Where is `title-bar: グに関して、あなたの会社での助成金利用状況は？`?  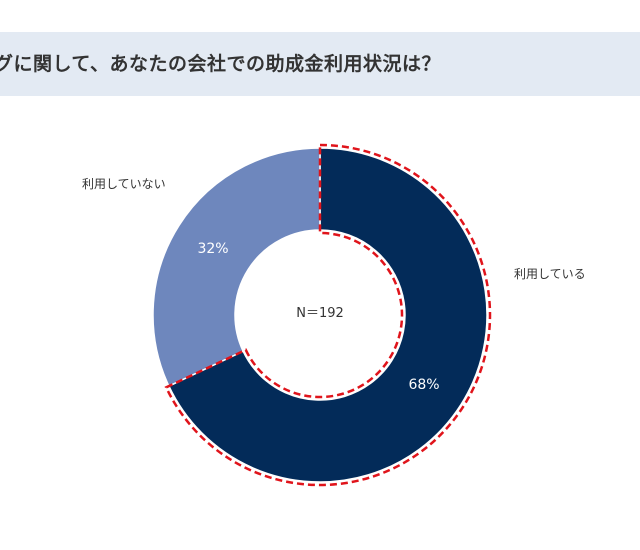
title-bar: グに関して、あなたの会社での助成金利用状況は？ is located at coordinates (320, 64).